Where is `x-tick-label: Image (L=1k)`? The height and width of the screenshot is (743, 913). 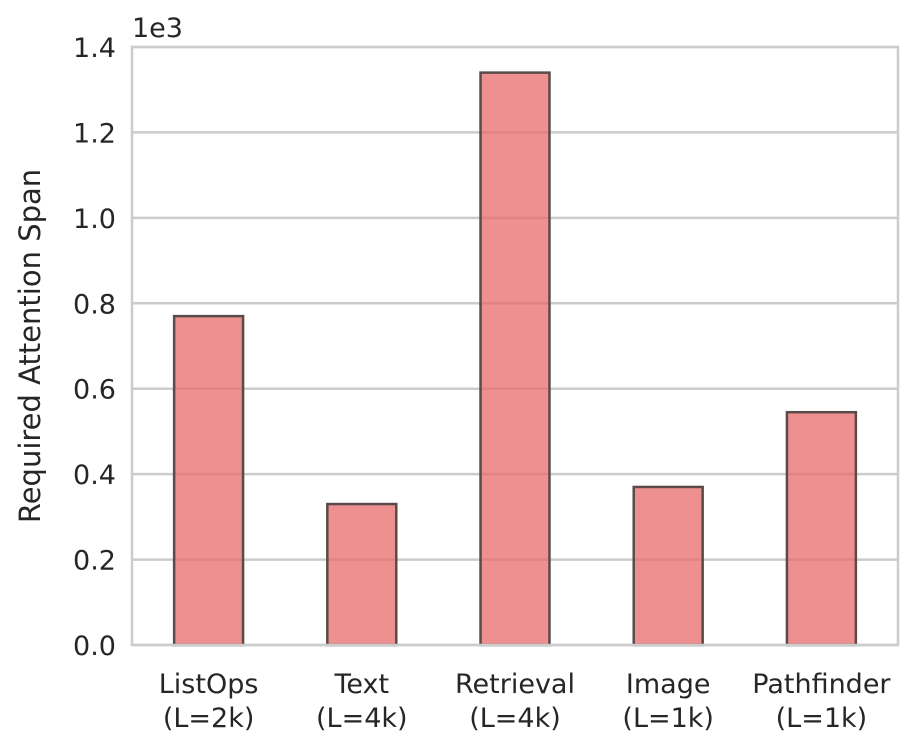 x-tick-label: Image (L=1k) is located at coordinates (668, 701).